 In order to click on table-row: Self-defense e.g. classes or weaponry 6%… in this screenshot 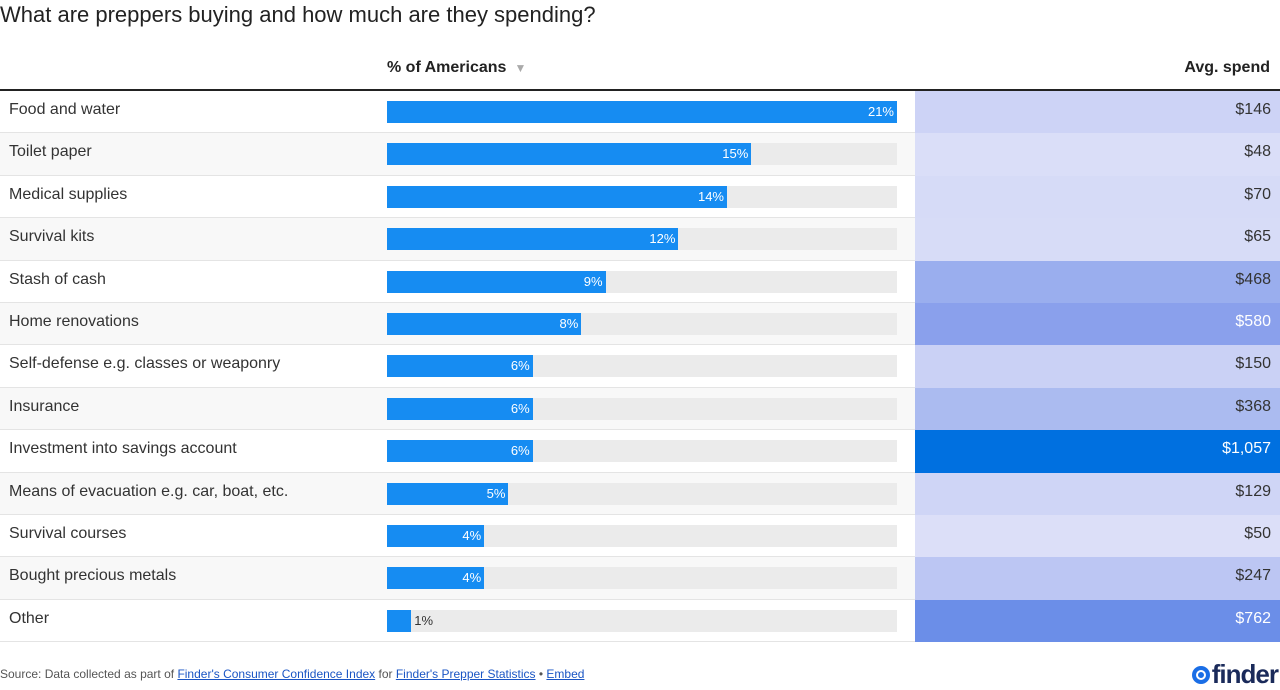, I will do `click(640, 366)`.